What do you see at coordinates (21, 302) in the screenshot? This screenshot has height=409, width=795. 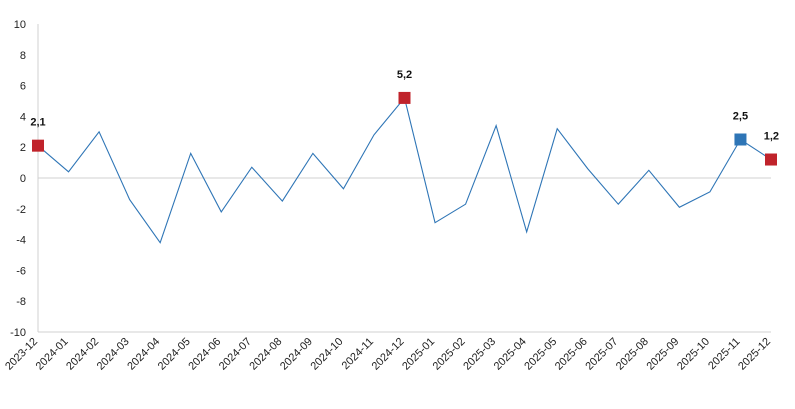 I see `y-tick-label: -8` at bounding box center [21, 302].